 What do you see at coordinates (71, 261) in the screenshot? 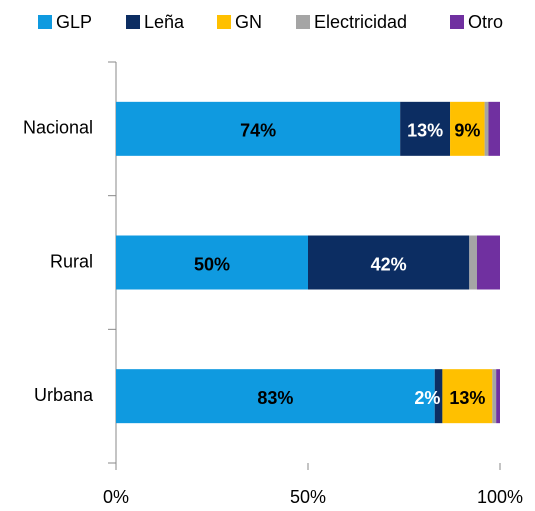
I see `category-label: Rural` at bounding box center [71, 261].